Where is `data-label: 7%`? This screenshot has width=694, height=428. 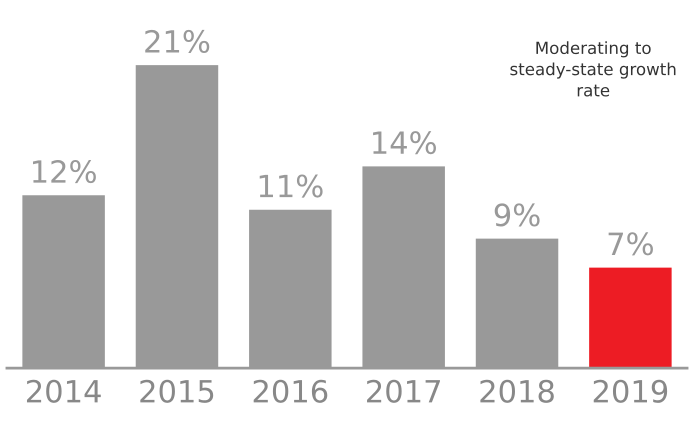 data-label: 7% is located at coordinates (630, 244).